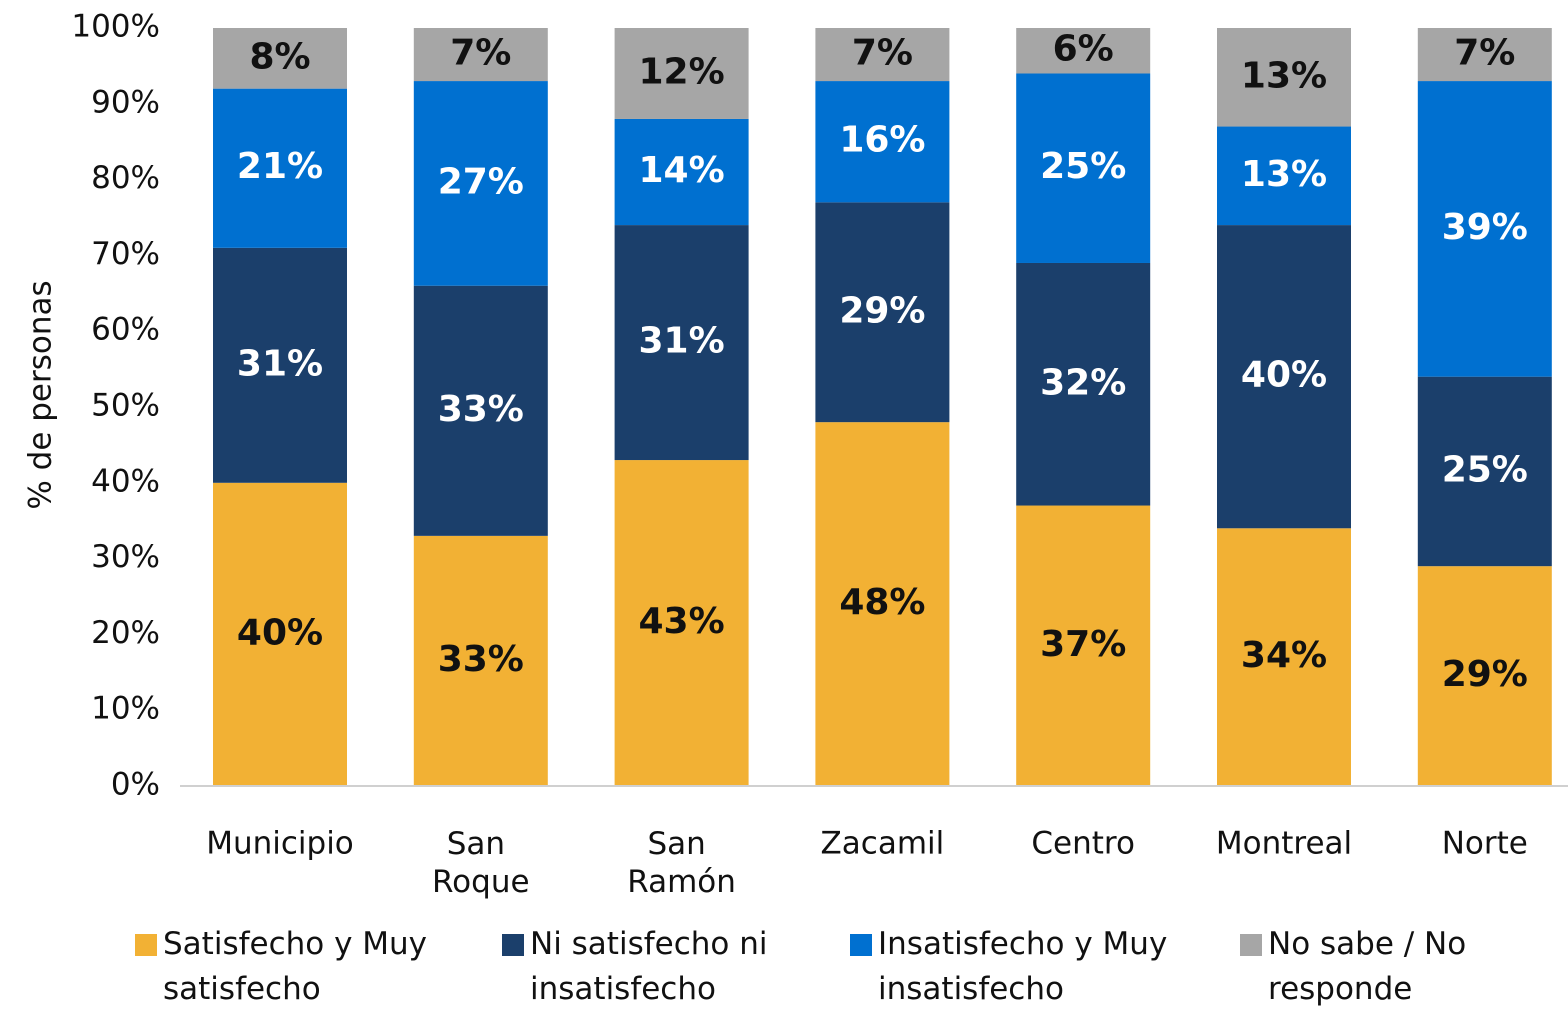 The width and height of the screenshot is (1568, 1010). Describe the element at coordinates (125, 557) in the screenshot. I see `y-tick-label: 30%` at that location.